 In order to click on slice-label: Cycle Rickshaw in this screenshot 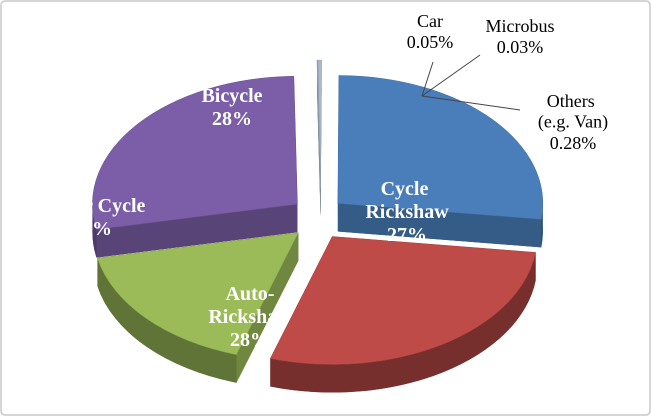, I will do `click(407, 200)`.